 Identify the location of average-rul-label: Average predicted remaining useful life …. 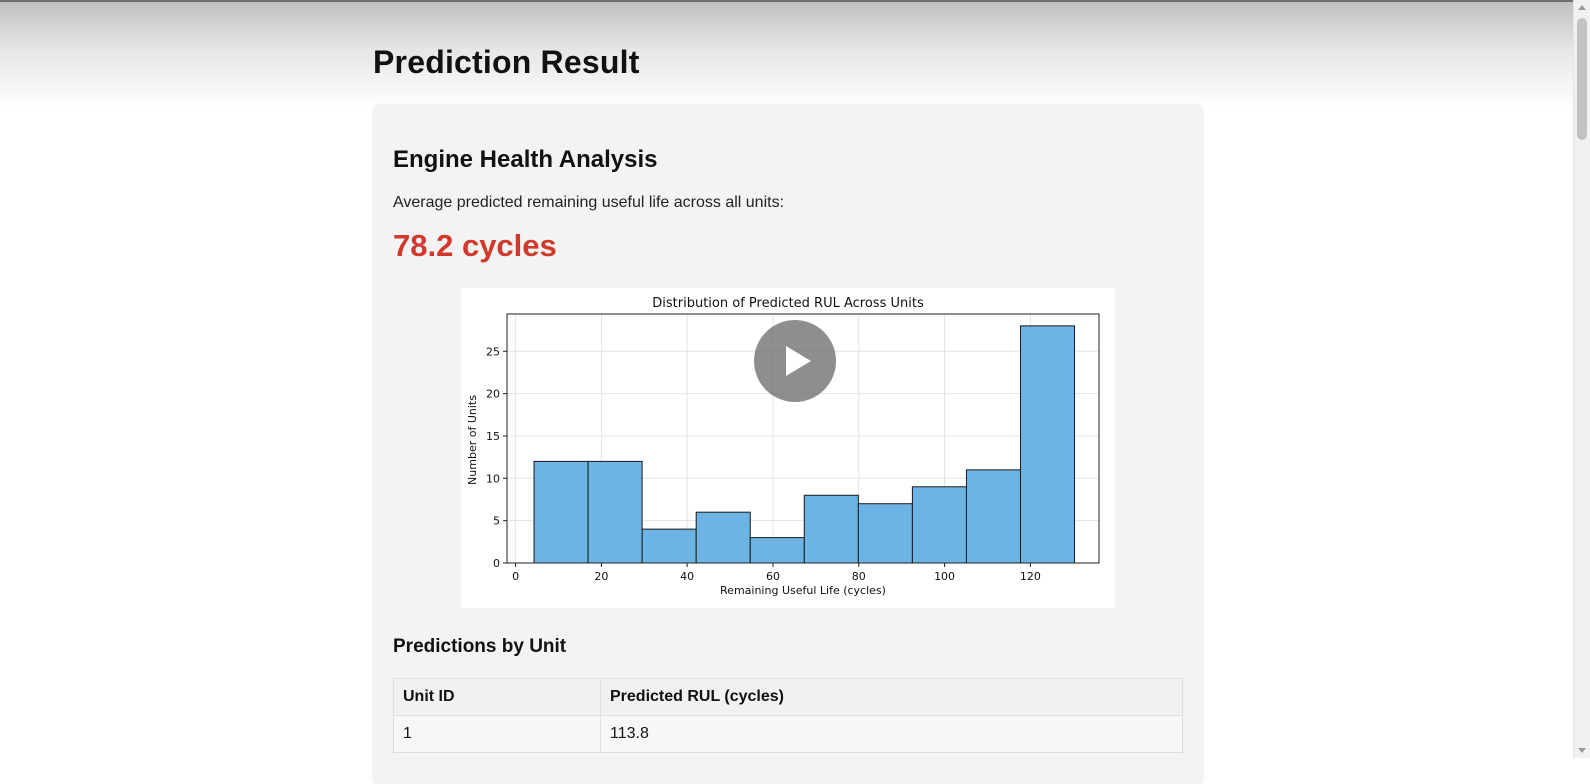
(589, 202).